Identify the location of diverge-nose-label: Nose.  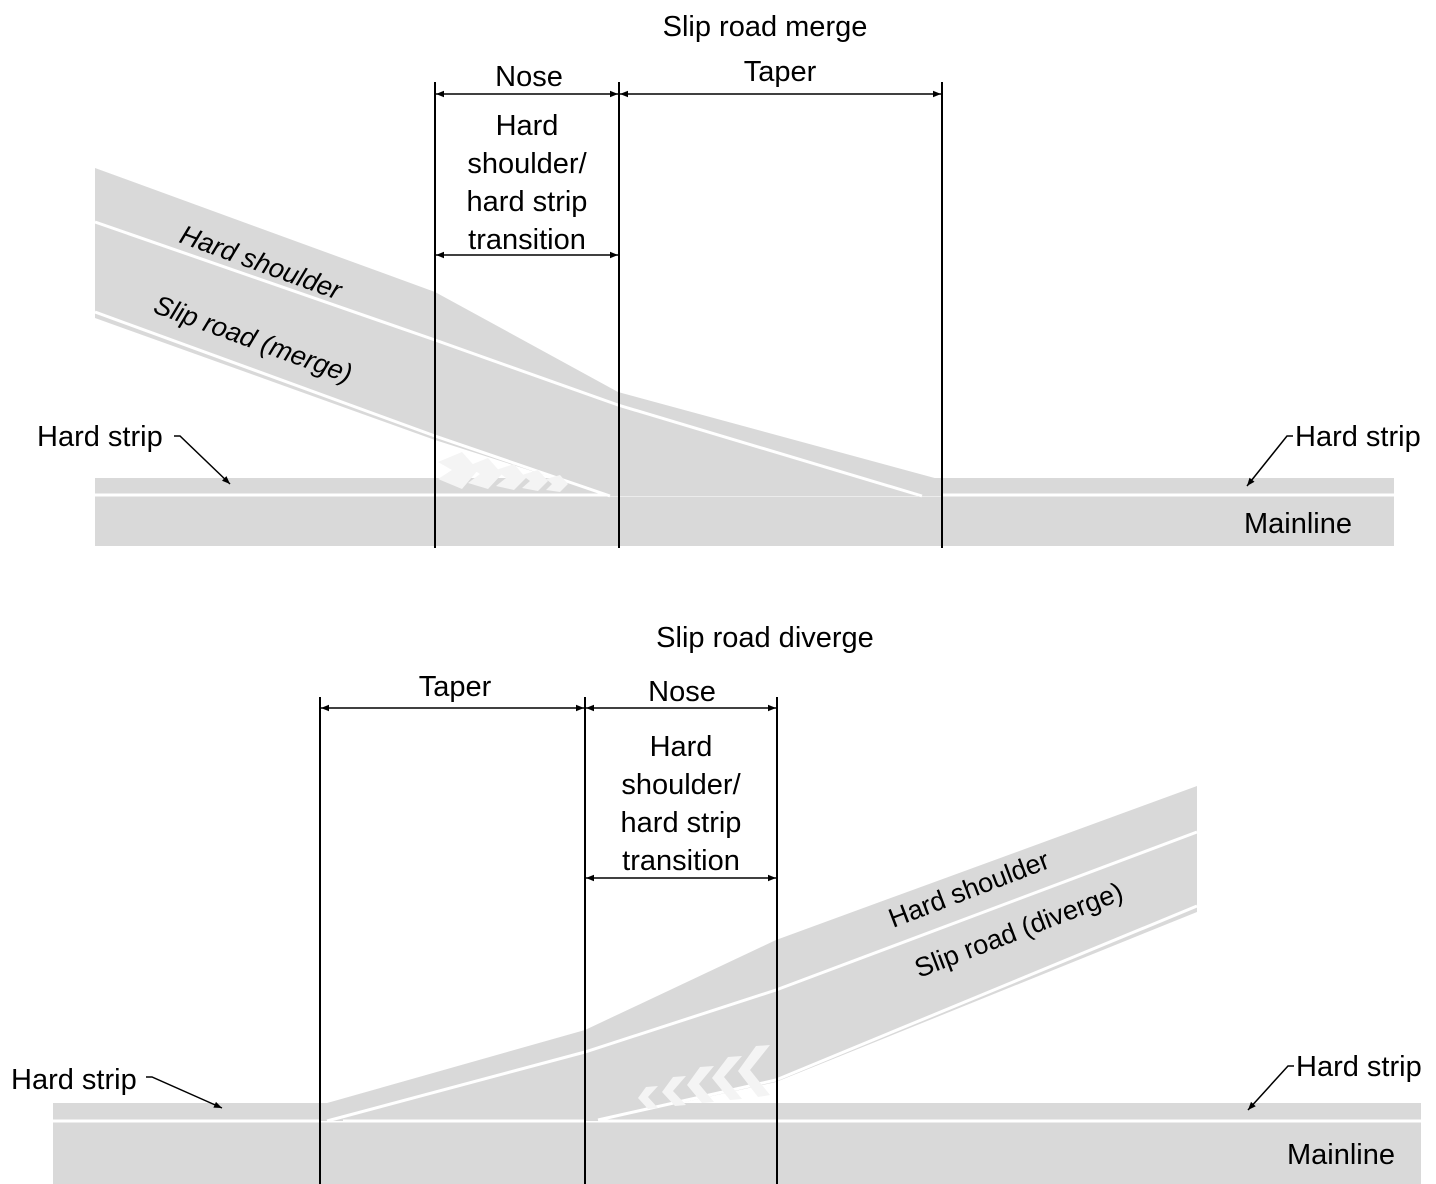
(682, 692).